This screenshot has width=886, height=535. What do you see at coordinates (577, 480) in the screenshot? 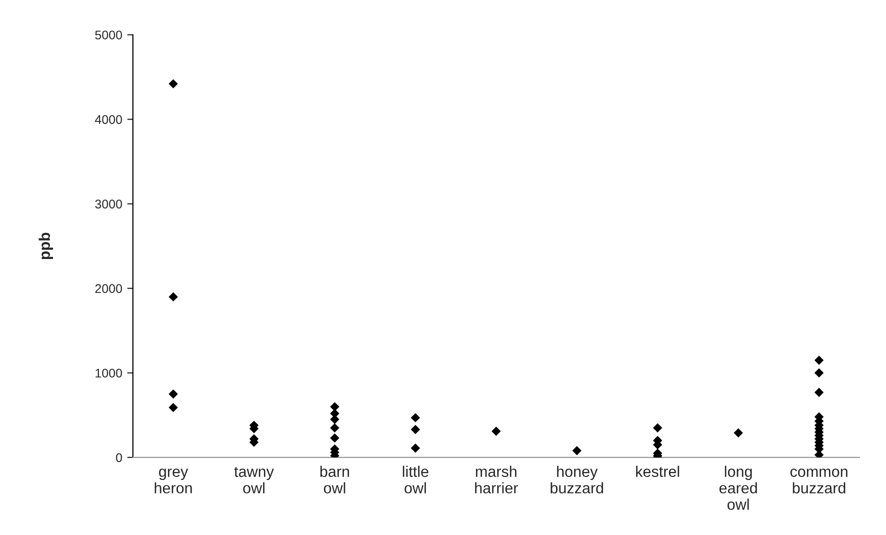
I see `x-tick-label: honey buzzard` at bounding box center [577, 480].